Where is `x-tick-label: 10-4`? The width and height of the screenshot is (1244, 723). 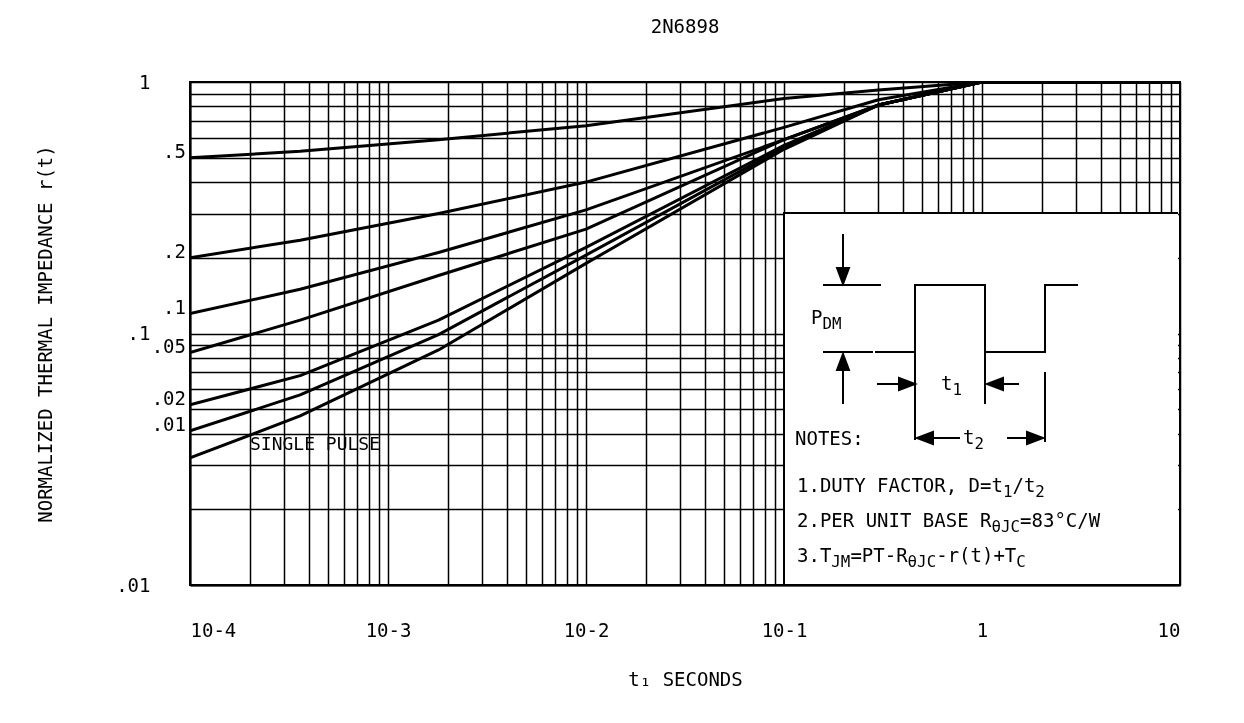
x-tick-label: 10-4 is located at coordinates (213, 629).